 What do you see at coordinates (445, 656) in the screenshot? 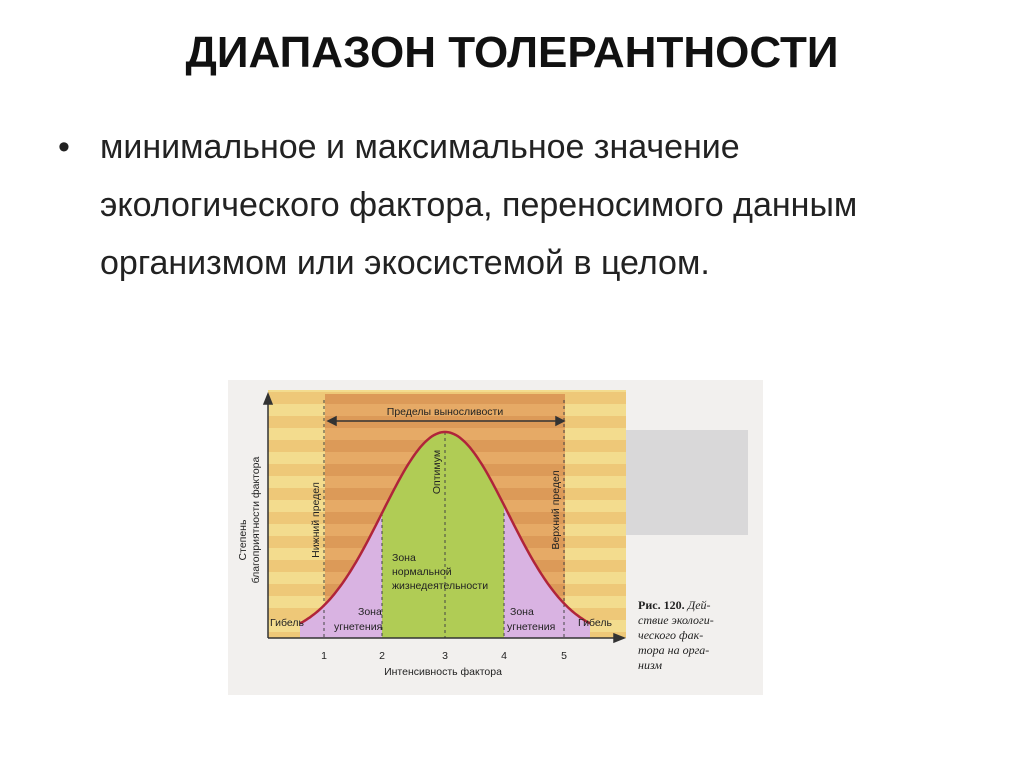
I see `x-tick: 3` at bounding box center [445, 656].